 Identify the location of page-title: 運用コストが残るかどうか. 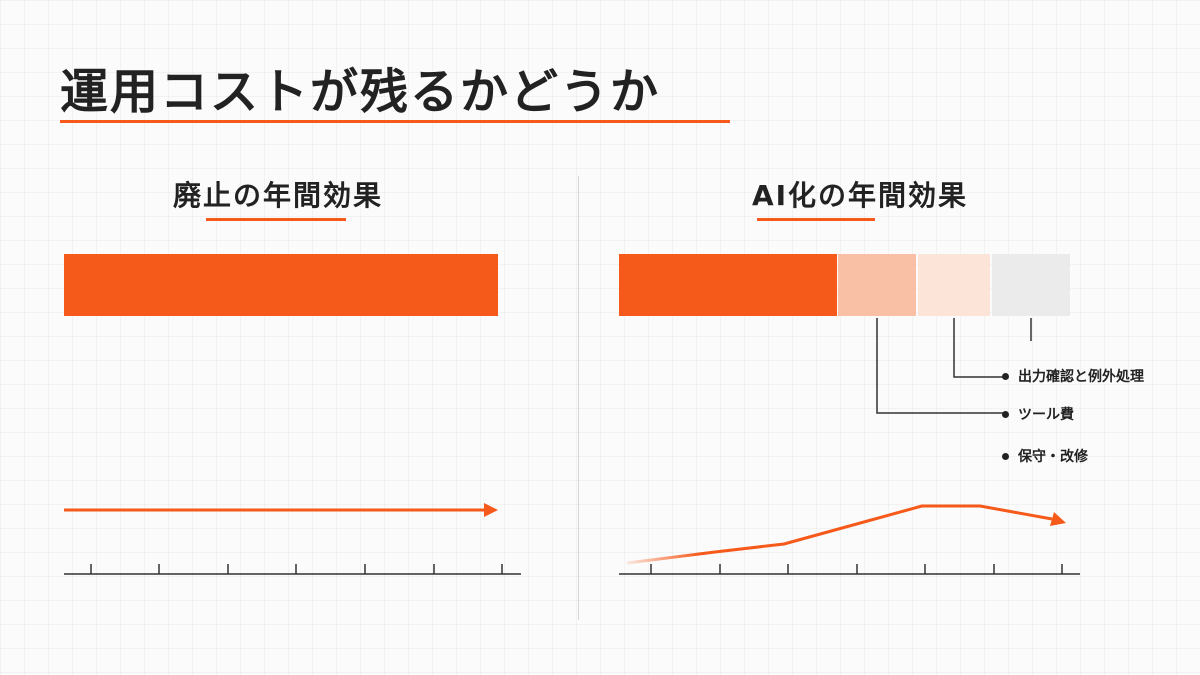
(360, 92).